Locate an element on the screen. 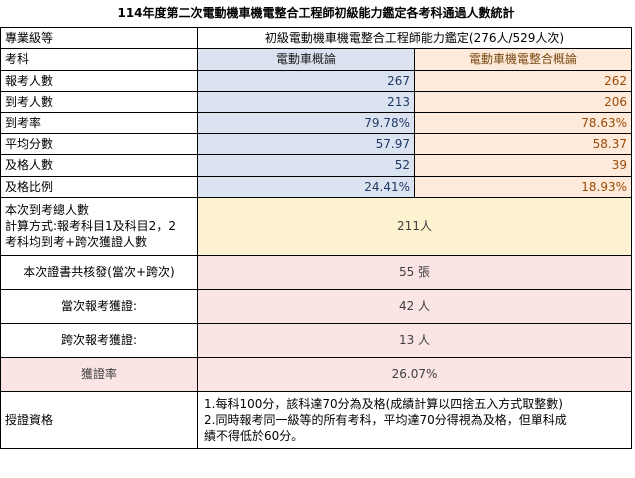 This screenshot has height=478, width=635. stat-value-pass-rate-b: 18.93% is located at coordinates (523, 186).